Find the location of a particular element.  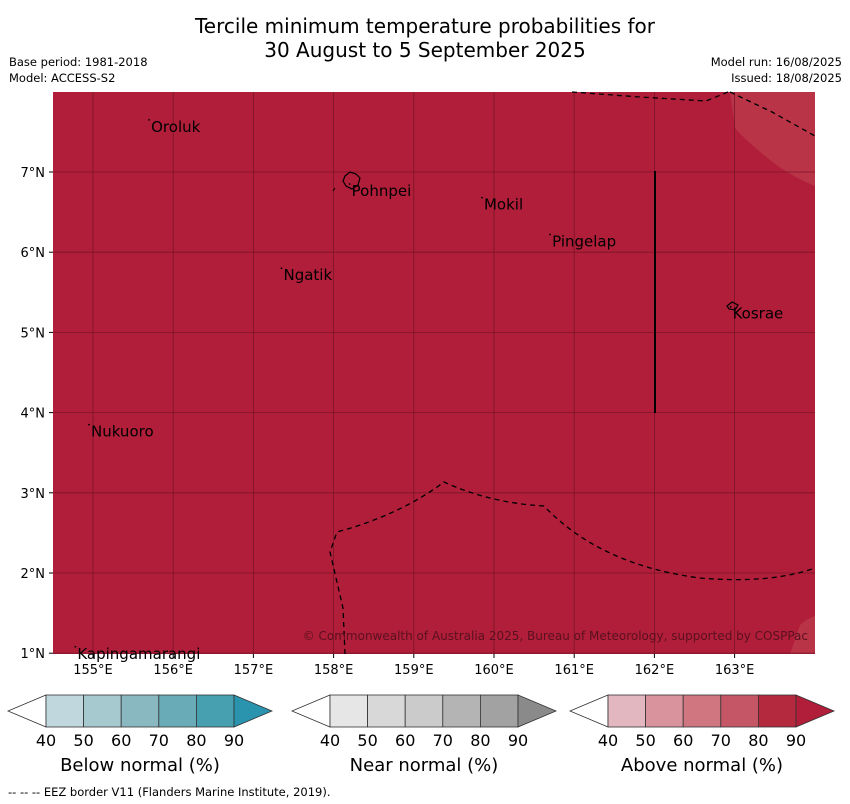

lon-tick-label: 159°E is located at coordinates (414, 670).